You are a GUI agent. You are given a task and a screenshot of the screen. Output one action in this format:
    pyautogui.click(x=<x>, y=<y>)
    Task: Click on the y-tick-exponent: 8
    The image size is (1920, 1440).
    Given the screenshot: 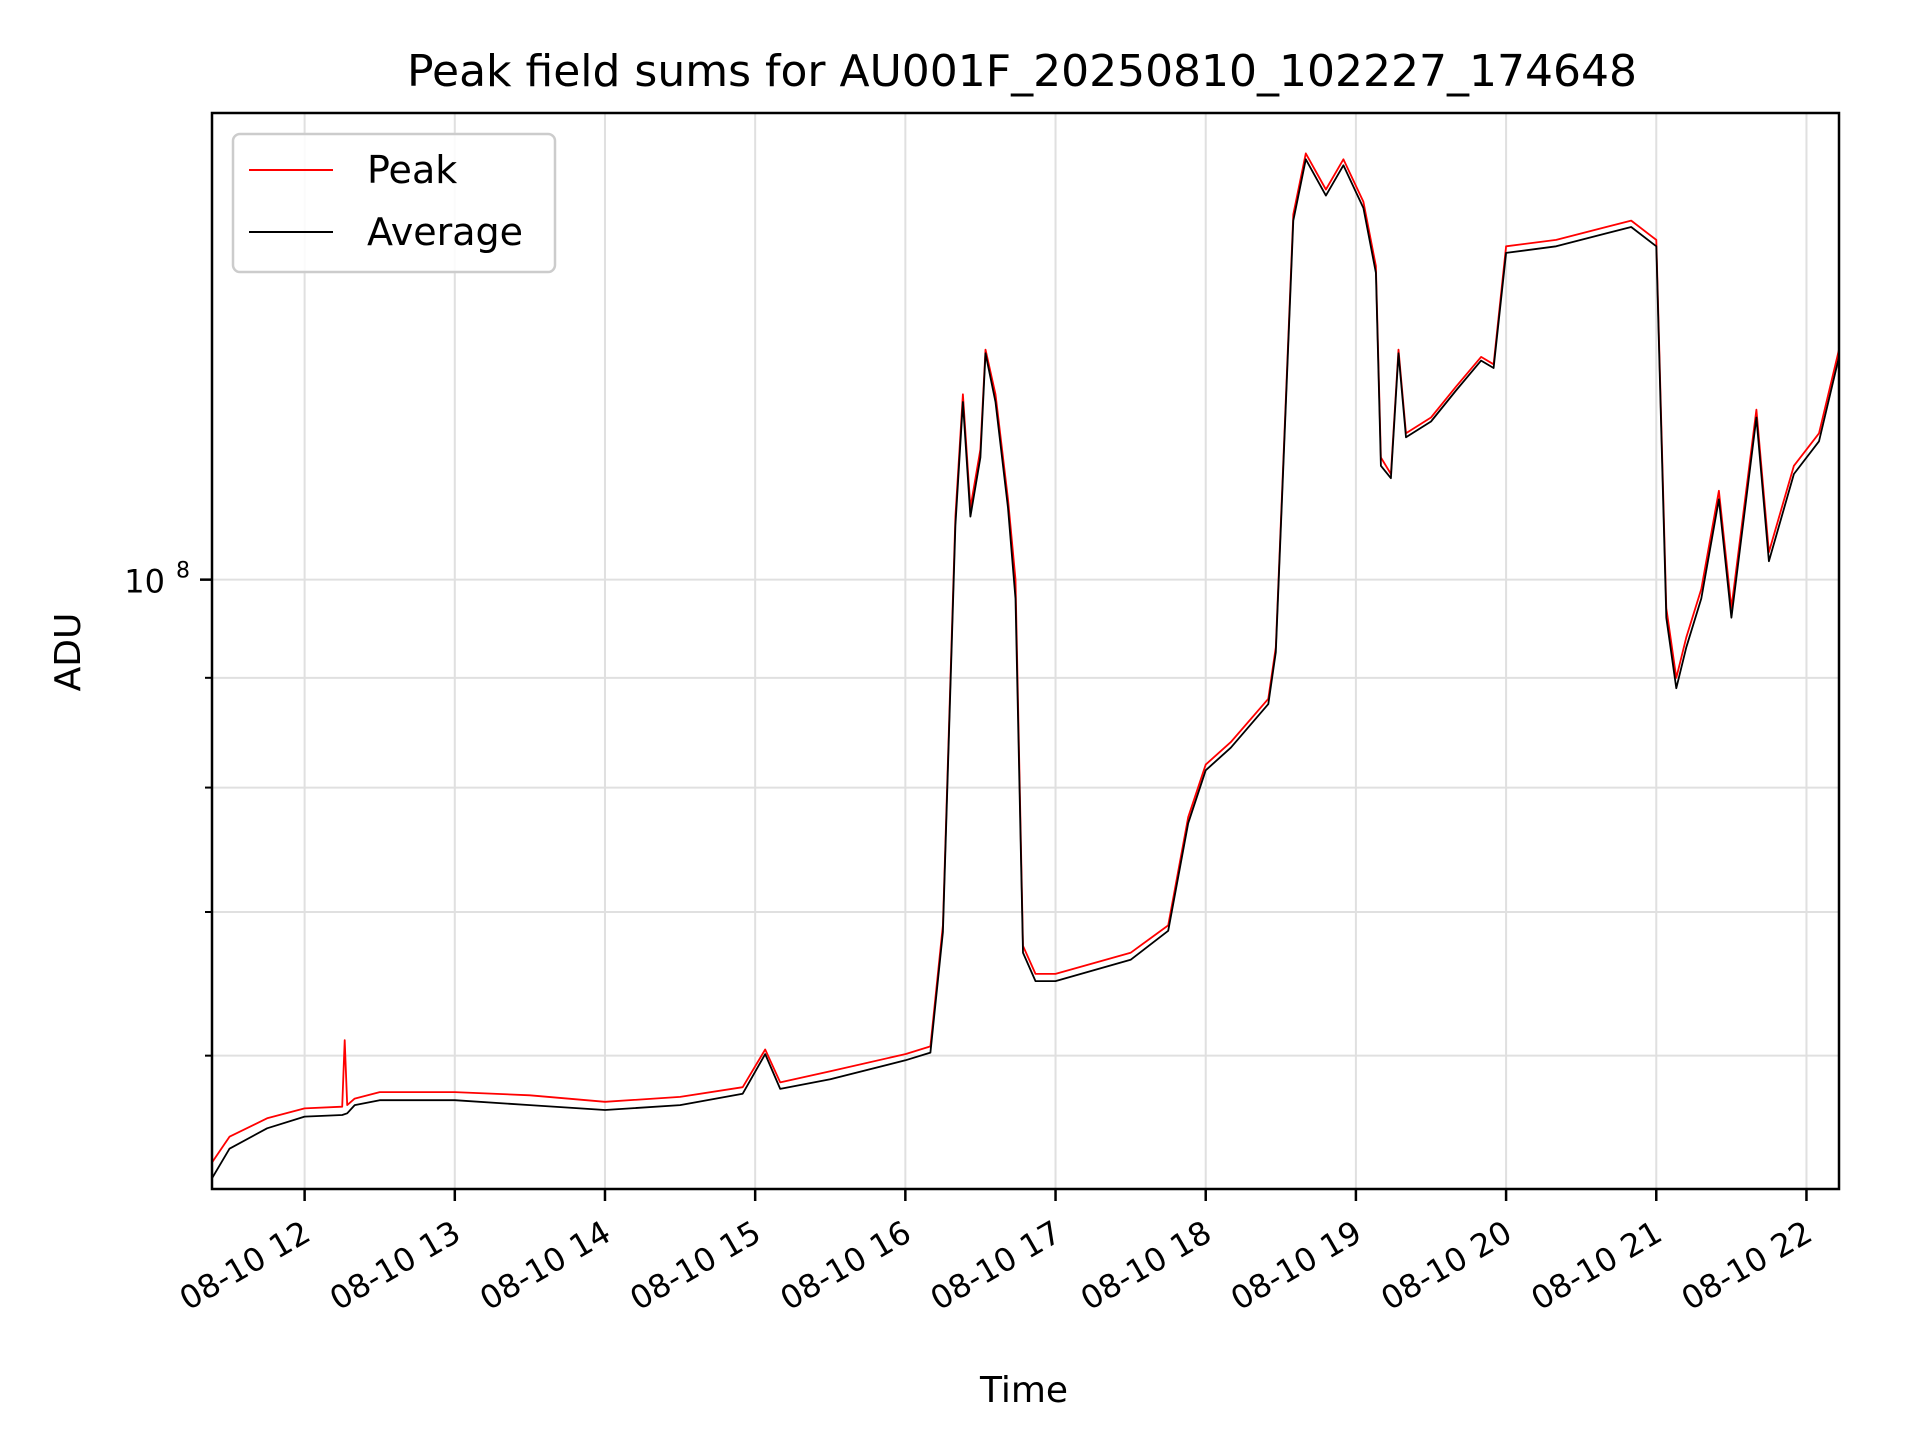 What is the action you would take?
    pyautogui.click(x=183, y=571)
    